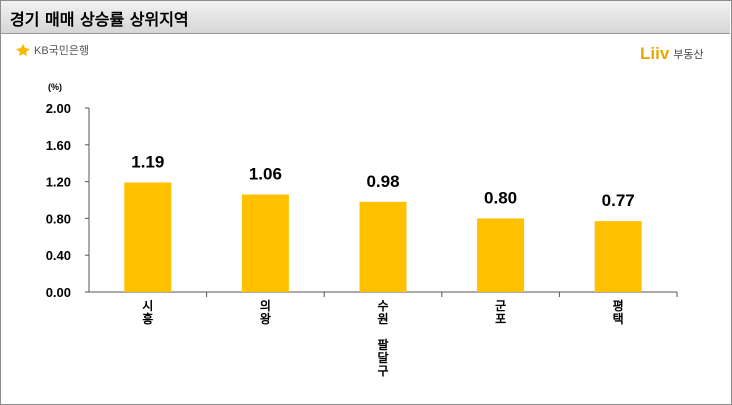 The height and width of the screenshot is (405, 732). Describe the element at coordinates (655, 53) in the screenshot. I see `liiv-logo-word: Liiv` at that location.